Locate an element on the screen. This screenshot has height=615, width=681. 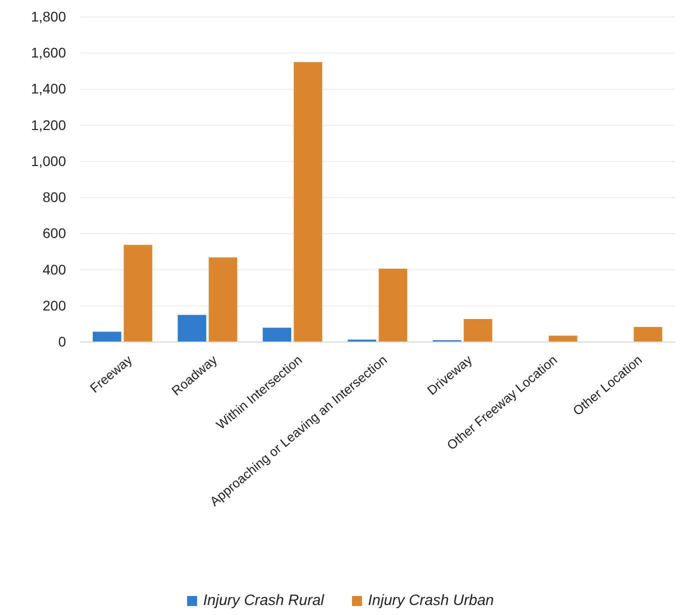
y-tick-label: 600 is located at coordinates (54, 233).